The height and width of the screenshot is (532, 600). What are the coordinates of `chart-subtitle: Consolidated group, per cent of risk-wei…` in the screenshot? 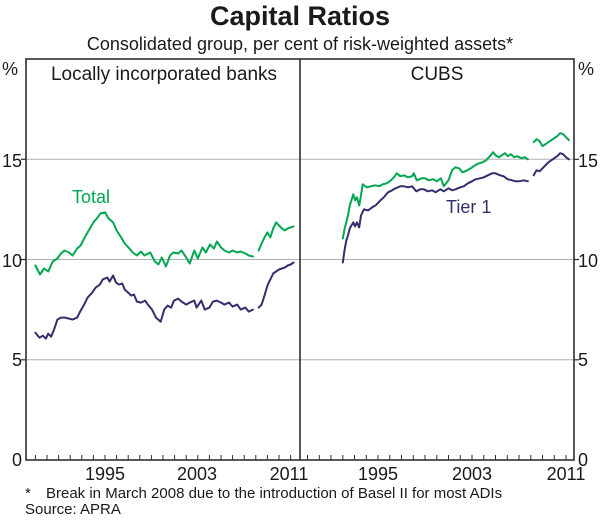 It's located at (300, 44).